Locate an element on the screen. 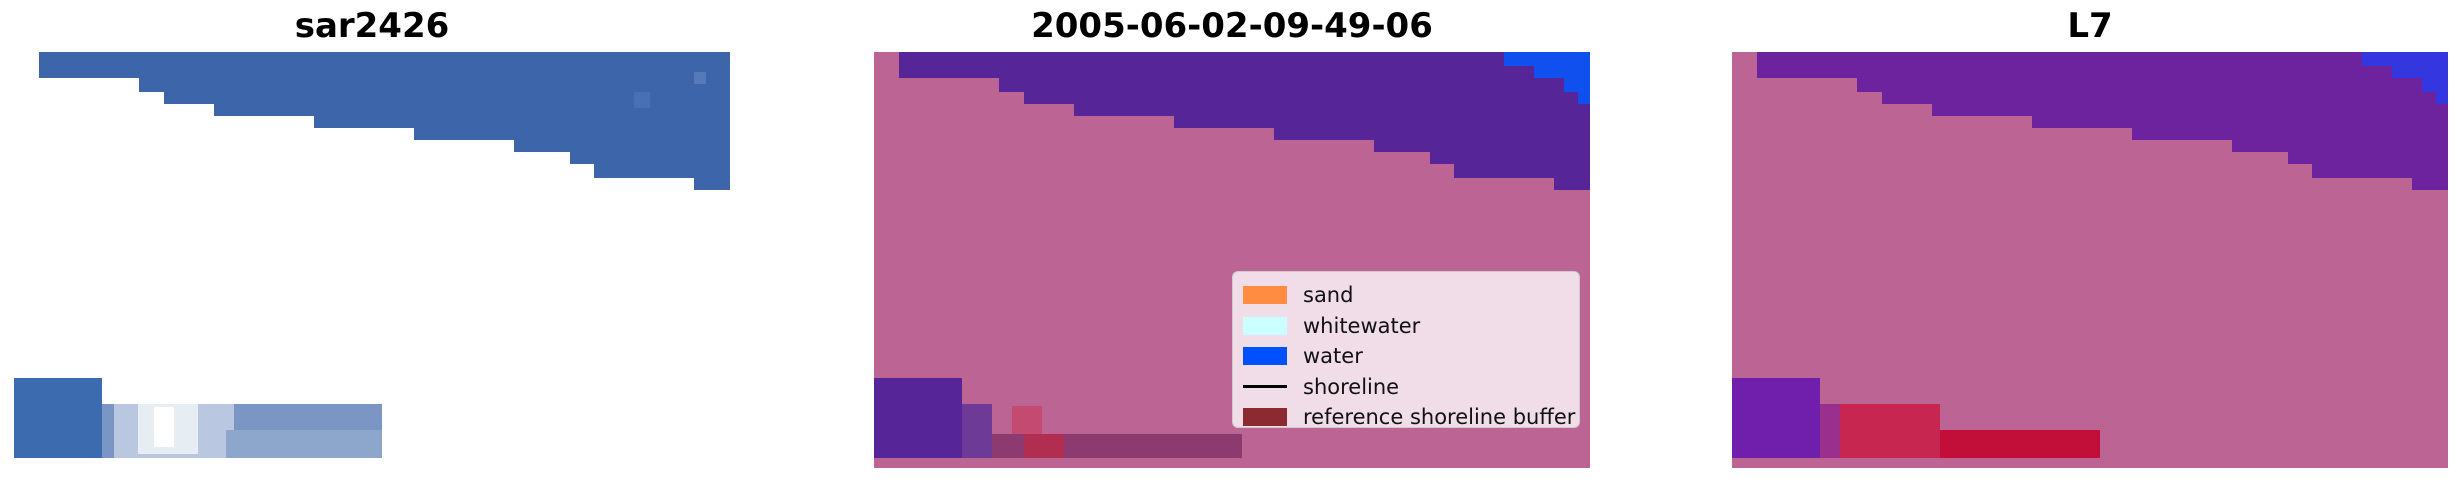 This screenshot has width=2460, height=482. legend-item-whitewater: whitewater is located at coordinates (1406, 326).